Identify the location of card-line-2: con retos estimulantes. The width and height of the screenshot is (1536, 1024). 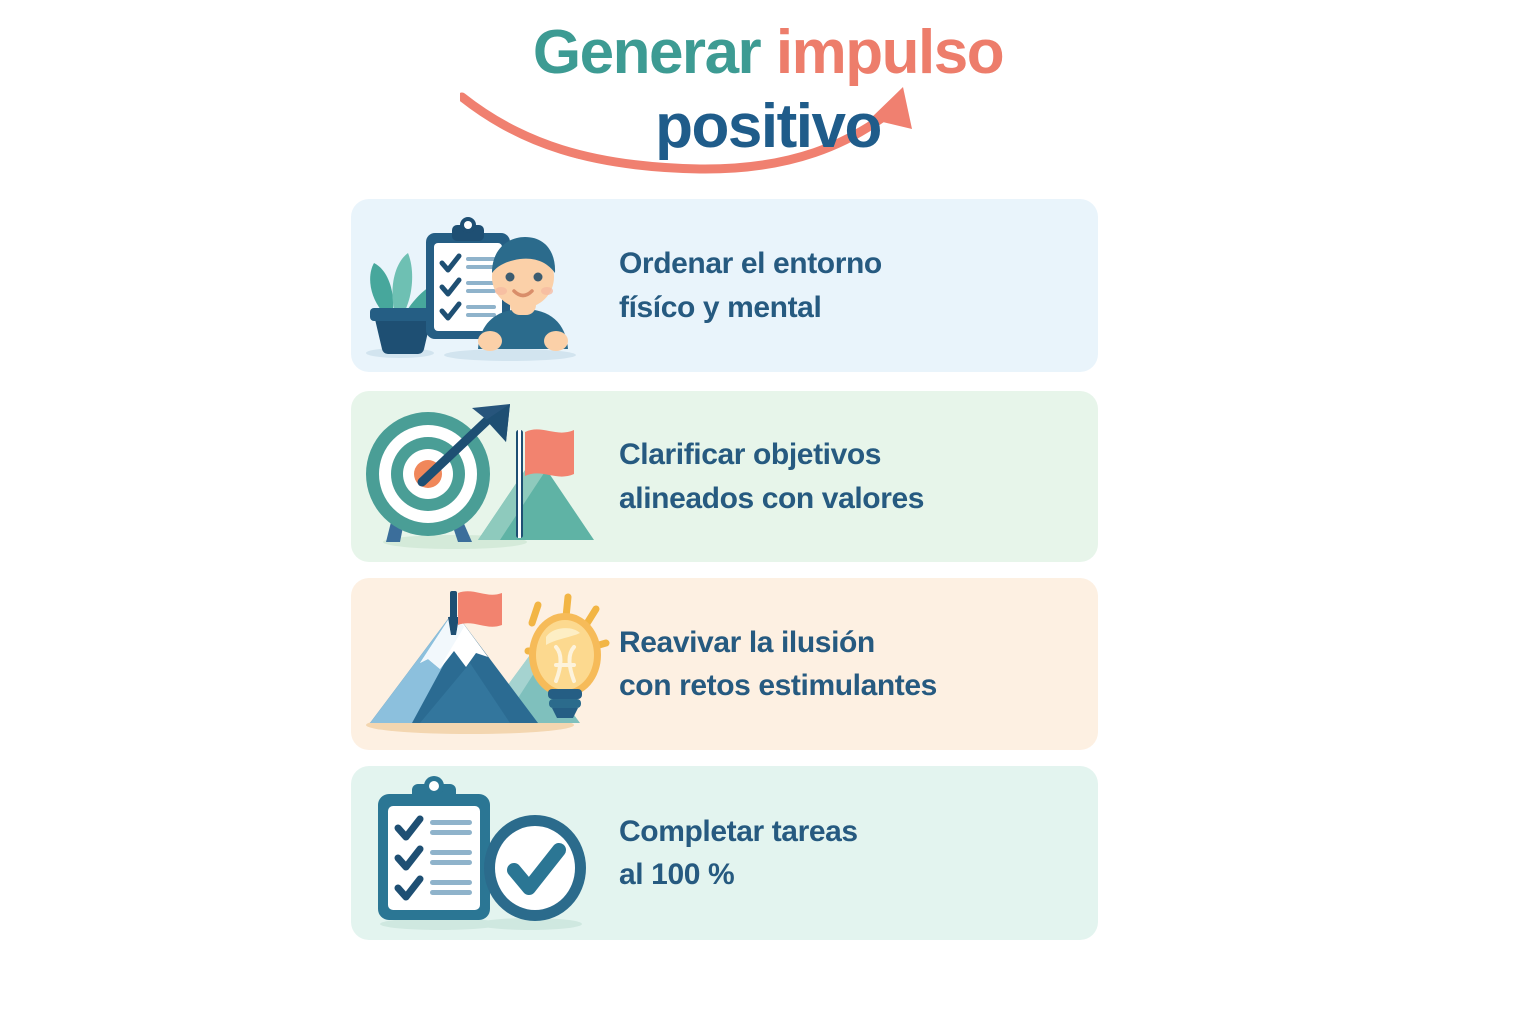
(778, 685).